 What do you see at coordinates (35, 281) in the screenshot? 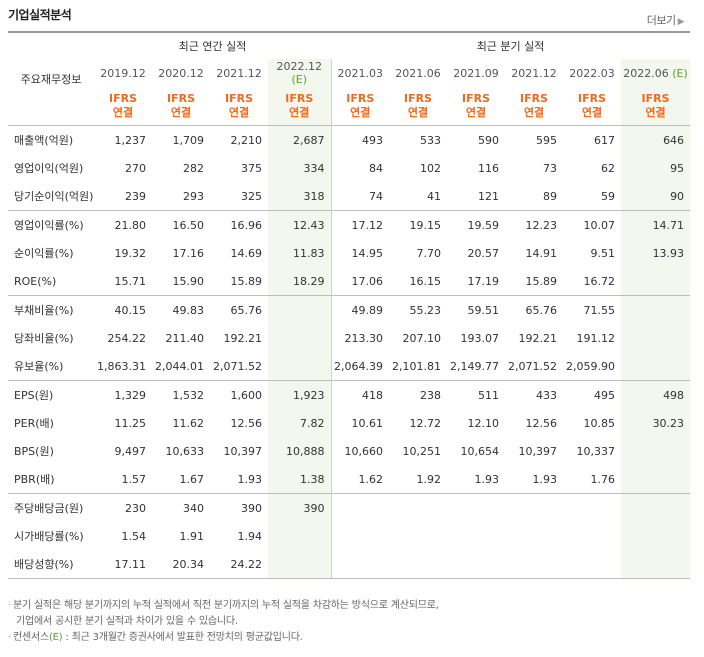
I see `row-label: ROE(%)` at bounding box center [35, 281].